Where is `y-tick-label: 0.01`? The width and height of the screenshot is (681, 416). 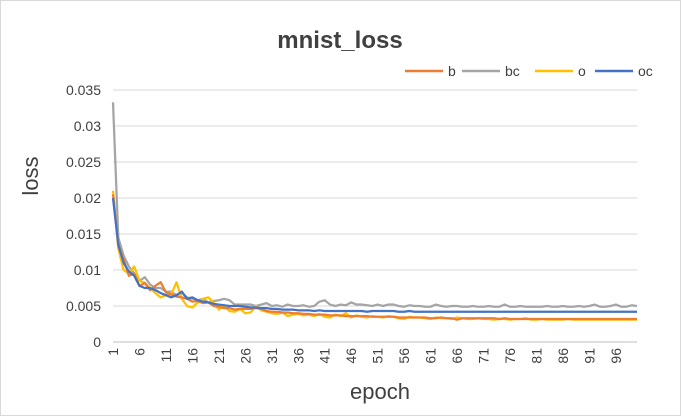 y-tick-label: 0.01 is located at coordinates (87, 270).